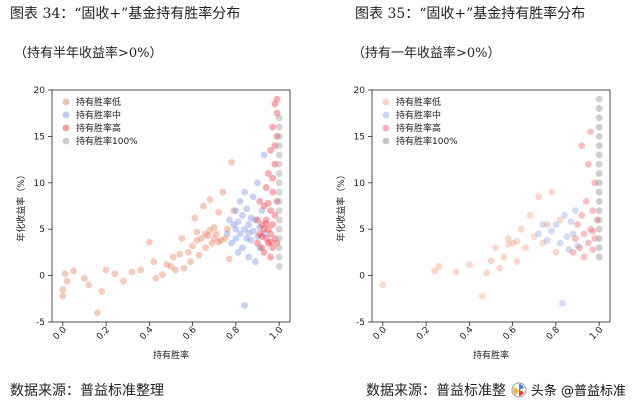 The width and height of the screenshot is (640, 409). Describe the element at coordinates (87, 391) in the screenshot. I see `data-source-note: 数据来源：普益标准整理` at that location.